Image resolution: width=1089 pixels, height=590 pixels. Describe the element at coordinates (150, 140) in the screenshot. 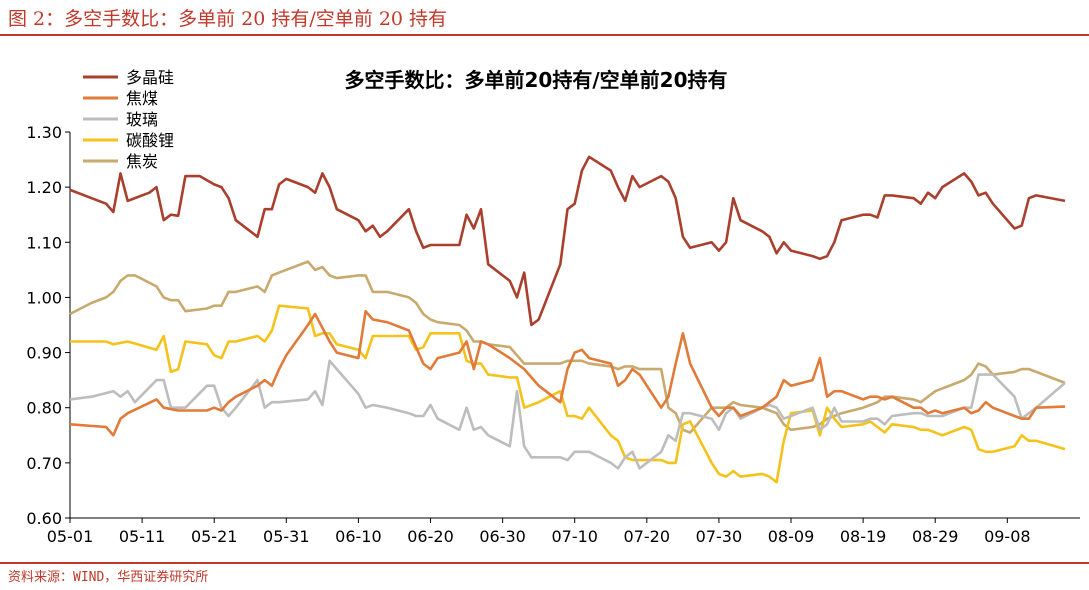

I see `legend-label: 碳酸锂` at that location.